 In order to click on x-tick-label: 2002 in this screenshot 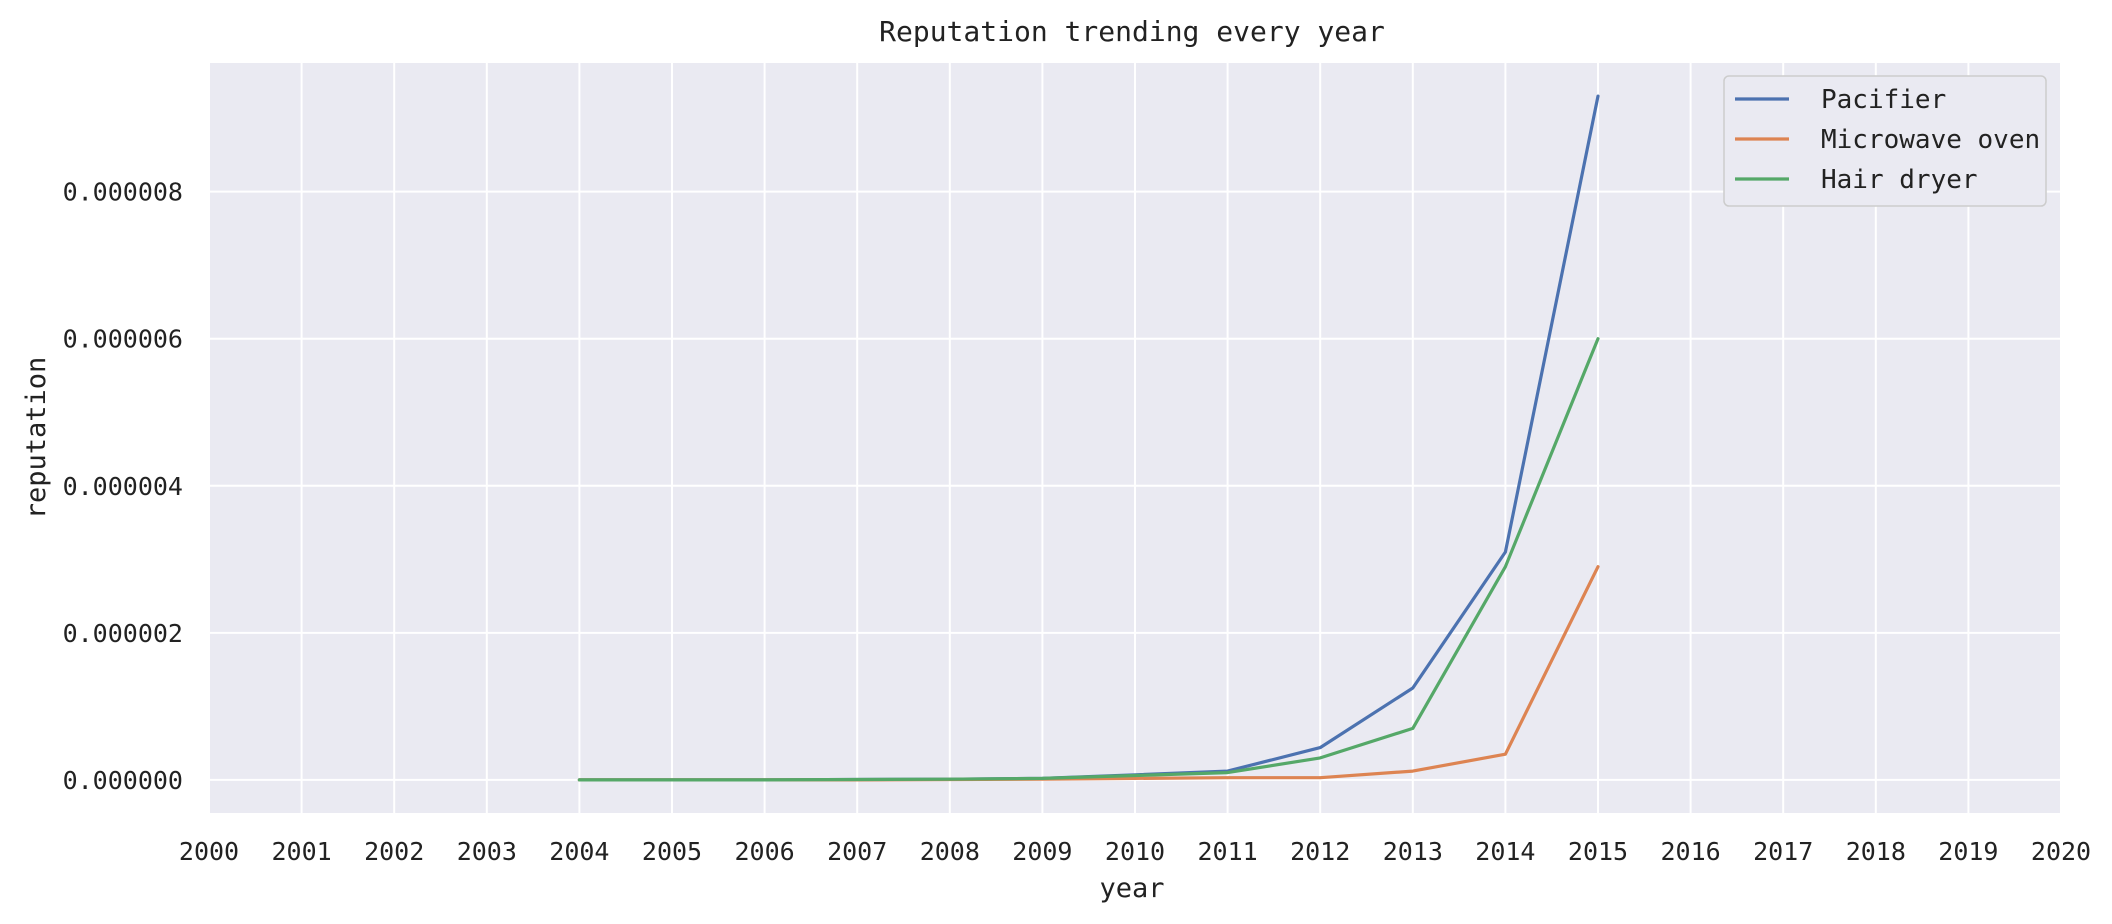, I will do `click(394, 851)`.